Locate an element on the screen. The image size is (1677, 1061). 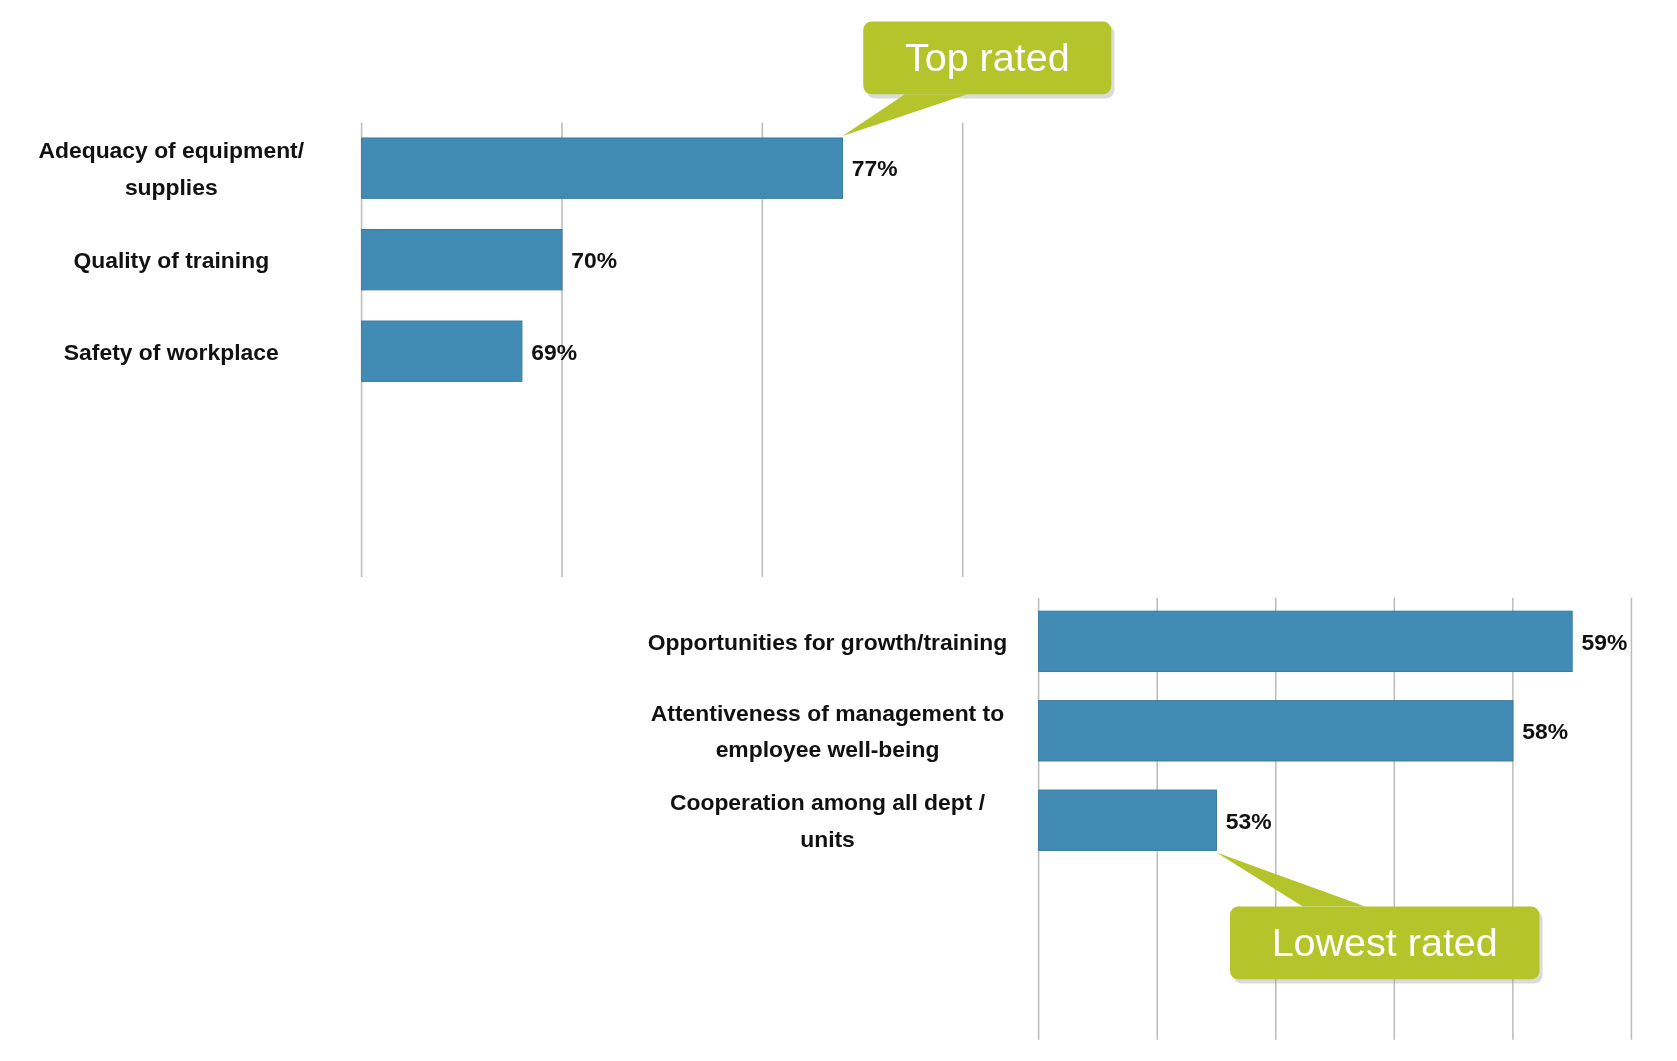
data-label: 70% is located at coordinates (594, 260).